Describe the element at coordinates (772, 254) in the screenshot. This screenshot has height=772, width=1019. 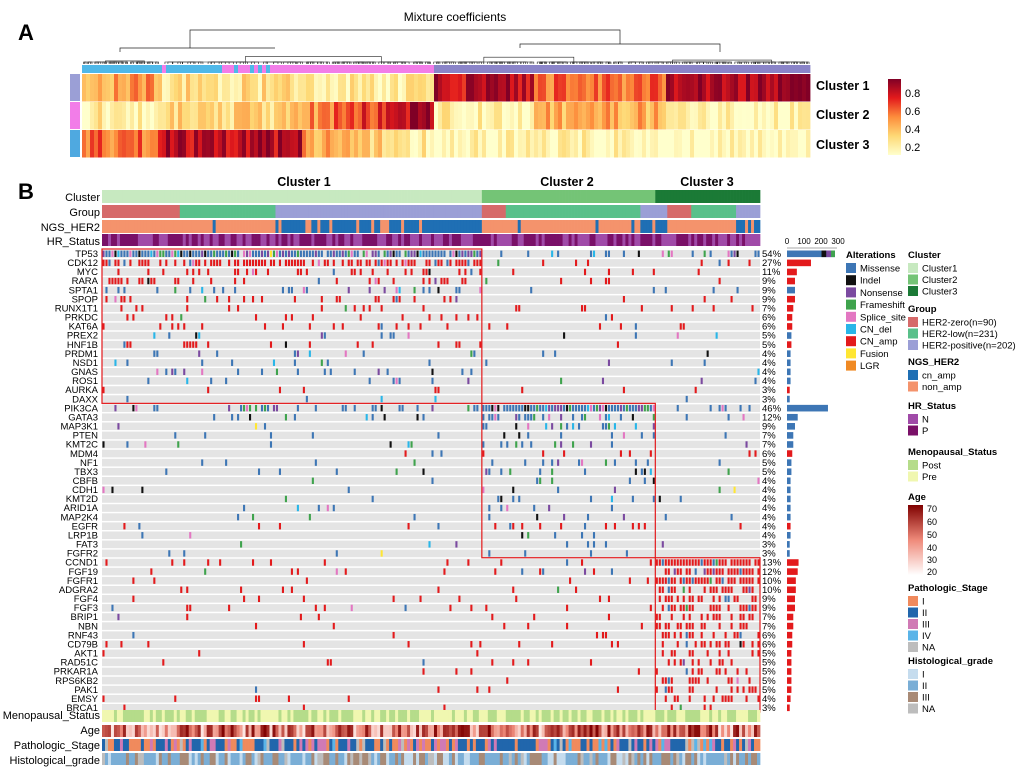
I see `percent-label: 54%` at that location.